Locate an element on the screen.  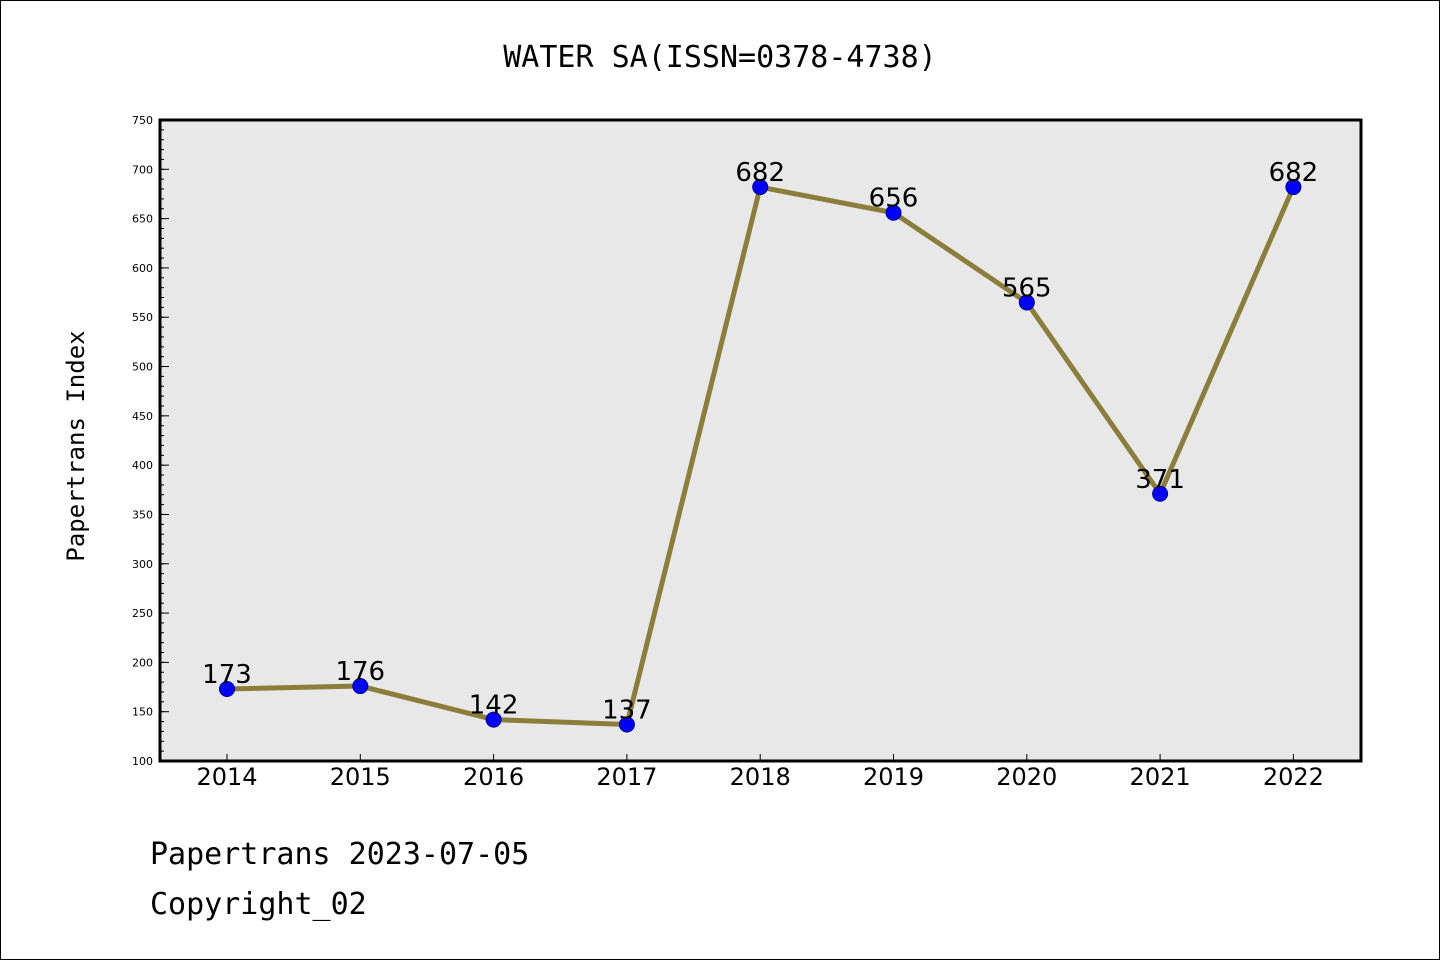
y-tick-label: 600 is located at coordinates (142, 268).